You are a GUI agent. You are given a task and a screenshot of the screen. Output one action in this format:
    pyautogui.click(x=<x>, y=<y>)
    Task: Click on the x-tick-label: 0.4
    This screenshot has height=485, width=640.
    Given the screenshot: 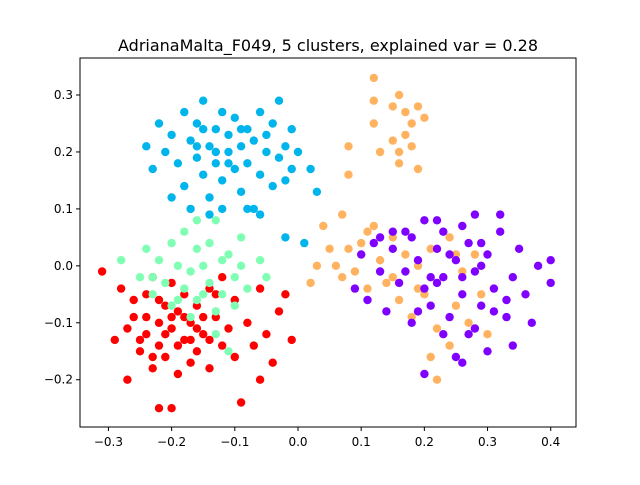 What is the action you would take?
    pyautogui.click(x=550, y=442)
    